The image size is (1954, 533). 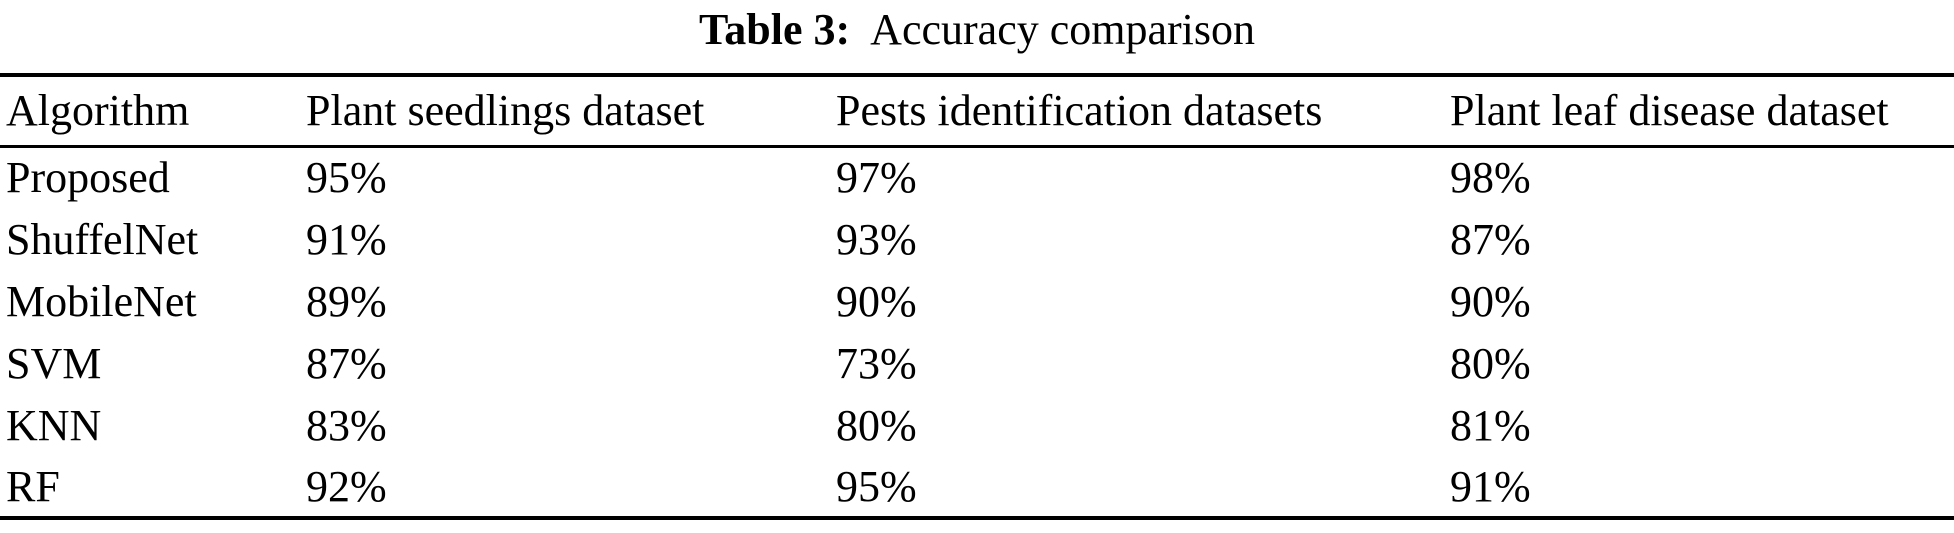 I want to click on table-row: ShuffelNet 91% 93% 87%, so click(x=977, y=239).